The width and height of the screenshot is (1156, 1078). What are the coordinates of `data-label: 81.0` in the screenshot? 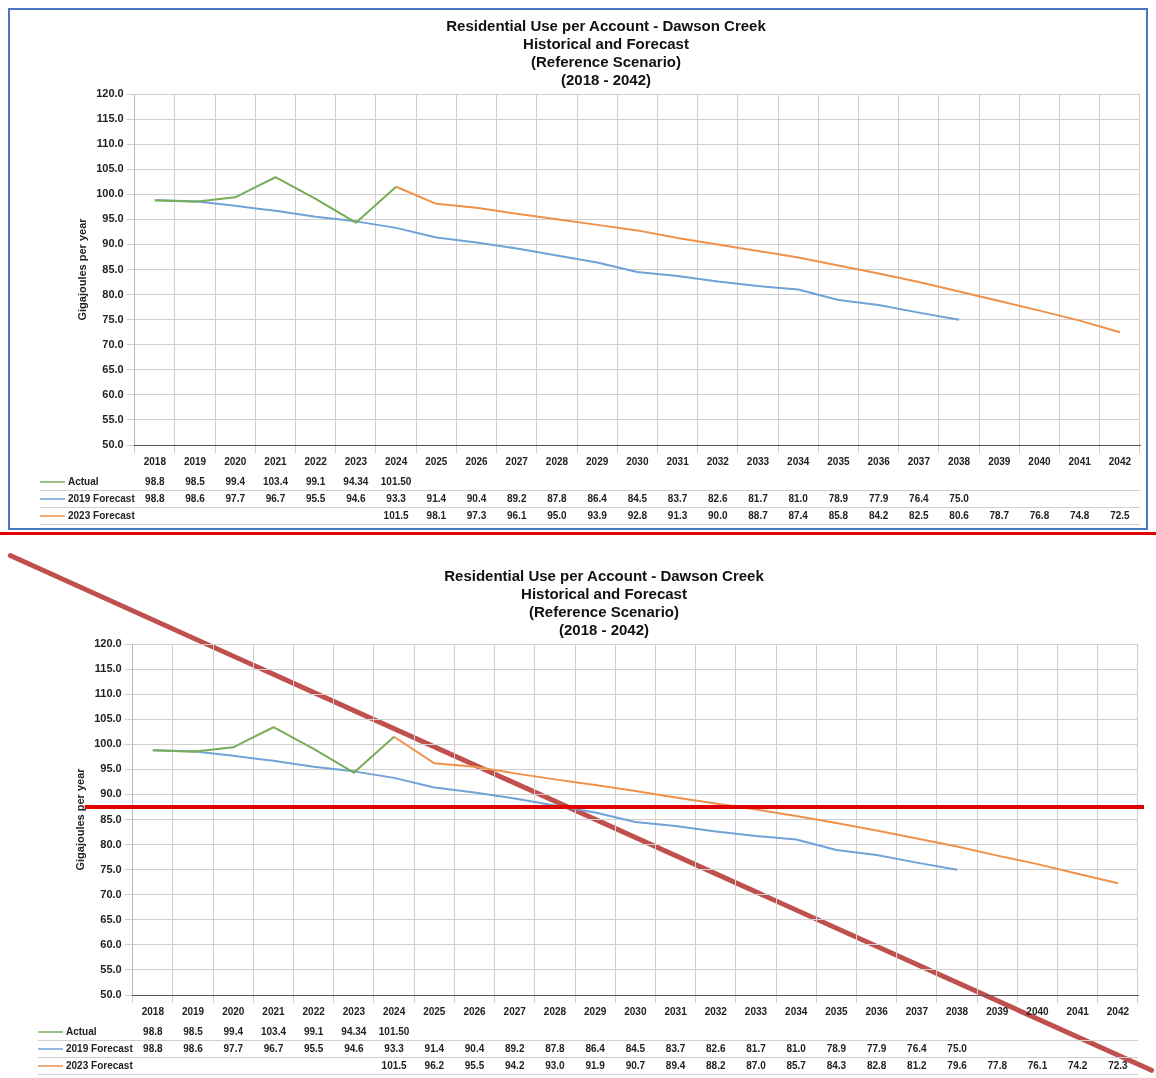 It's located at (796, 1048).